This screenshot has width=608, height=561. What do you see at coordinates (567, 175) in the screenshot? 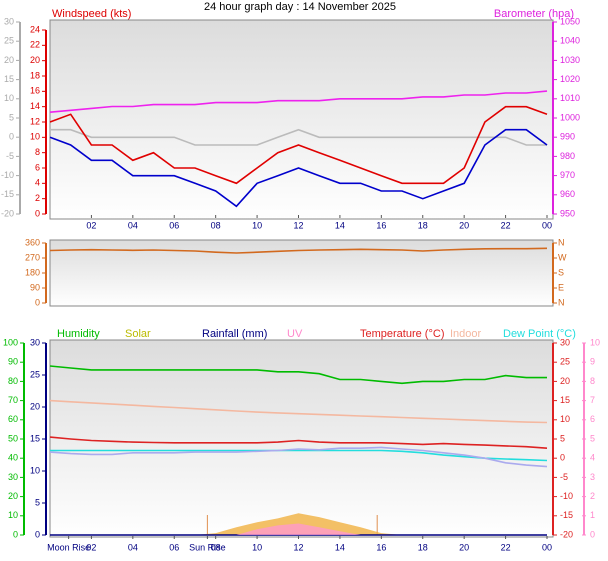
I see `y-tick-label: 970` at bounding box center [567, 175].